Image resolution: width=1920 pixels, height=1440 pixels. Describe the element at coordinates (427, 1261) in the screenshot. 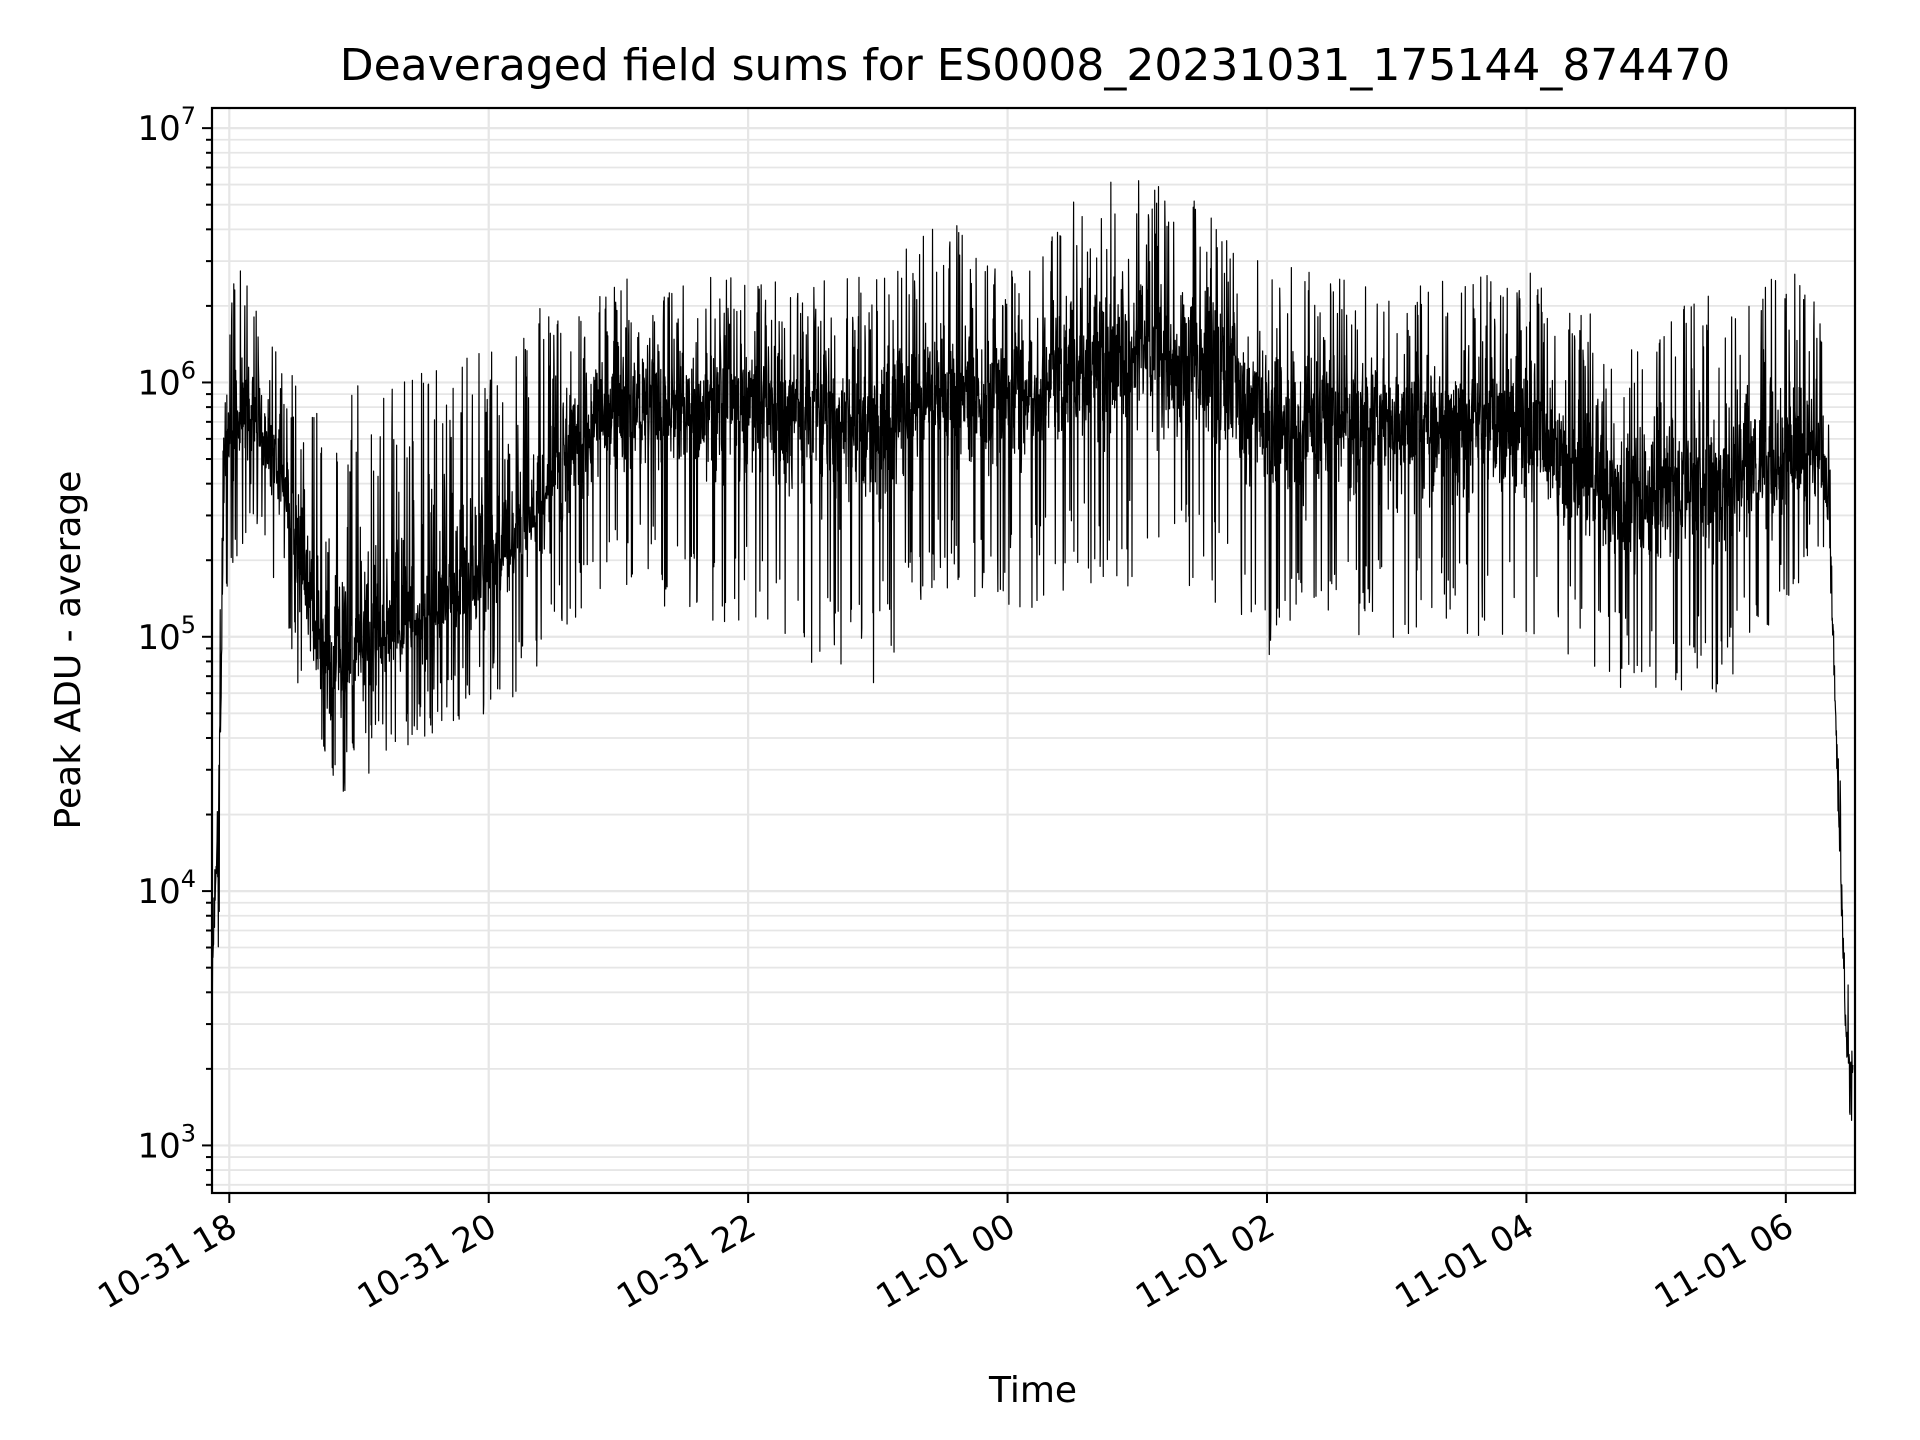

I see `x-tick-label: 10-31 20` at that location.